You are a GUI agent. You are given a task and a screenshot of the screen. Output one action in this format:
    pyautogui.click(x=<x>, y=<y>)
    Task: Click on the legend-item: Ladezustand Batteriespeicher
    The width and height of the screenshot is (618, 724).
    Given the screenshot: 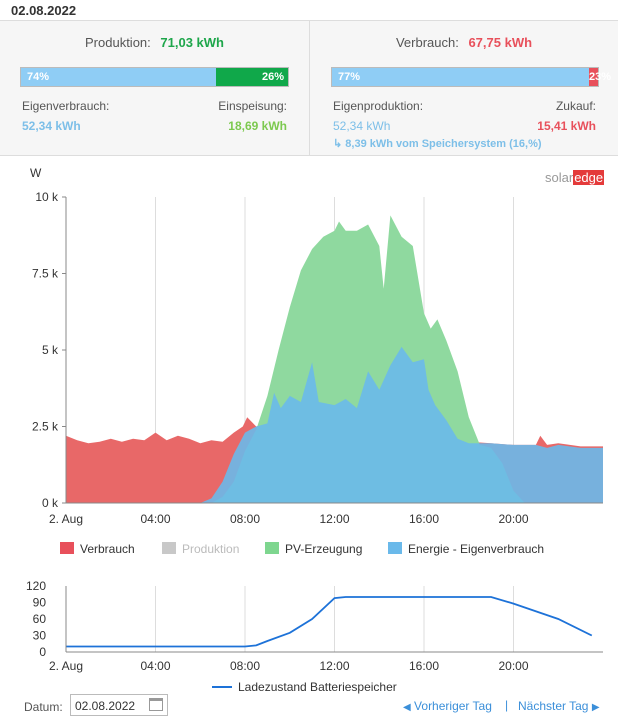 What is the action you would take?
    pyautogui.click(x=304, y=687)
    